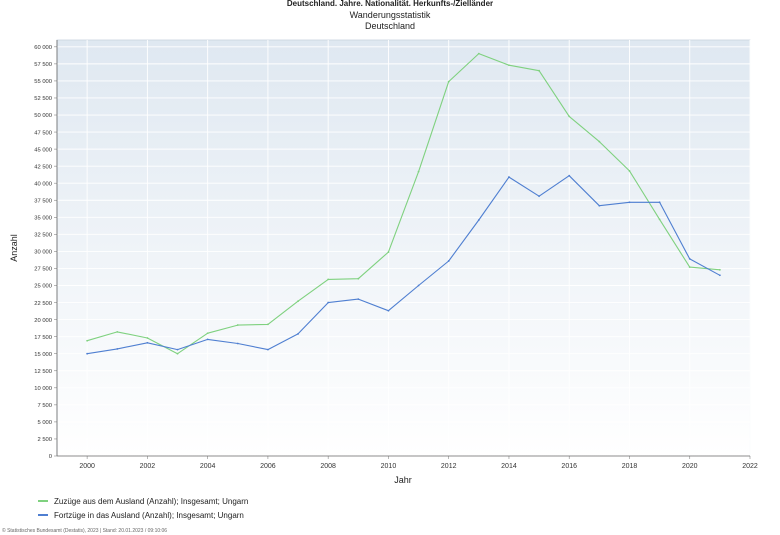 The image size is (780, 535). I want to click on y-tick-label: 50 000, so click(43, 116).